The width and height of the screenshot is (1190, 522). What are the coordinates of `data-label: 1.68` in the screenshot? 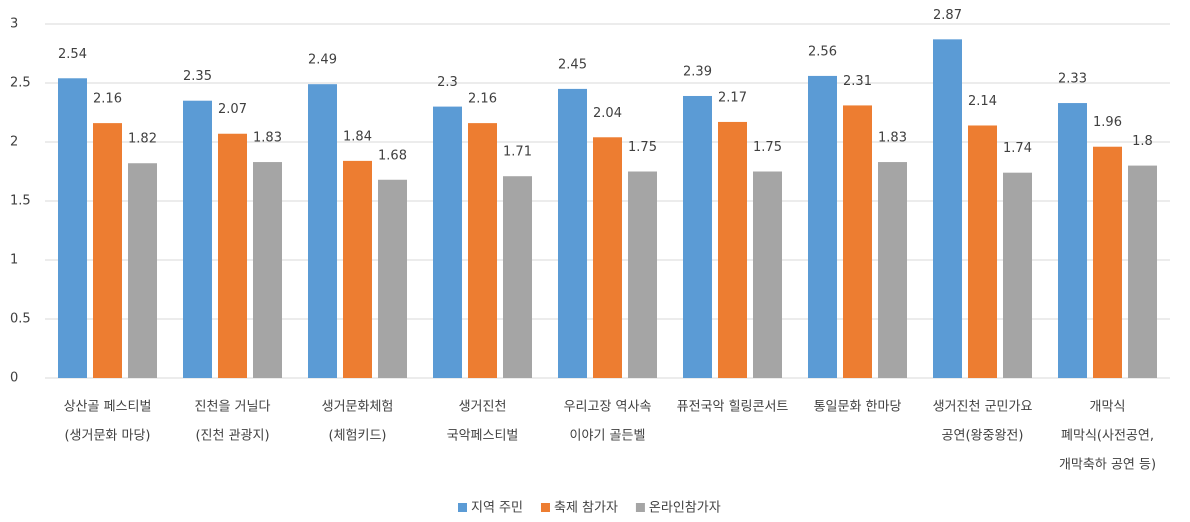 It's located at (392, 155).